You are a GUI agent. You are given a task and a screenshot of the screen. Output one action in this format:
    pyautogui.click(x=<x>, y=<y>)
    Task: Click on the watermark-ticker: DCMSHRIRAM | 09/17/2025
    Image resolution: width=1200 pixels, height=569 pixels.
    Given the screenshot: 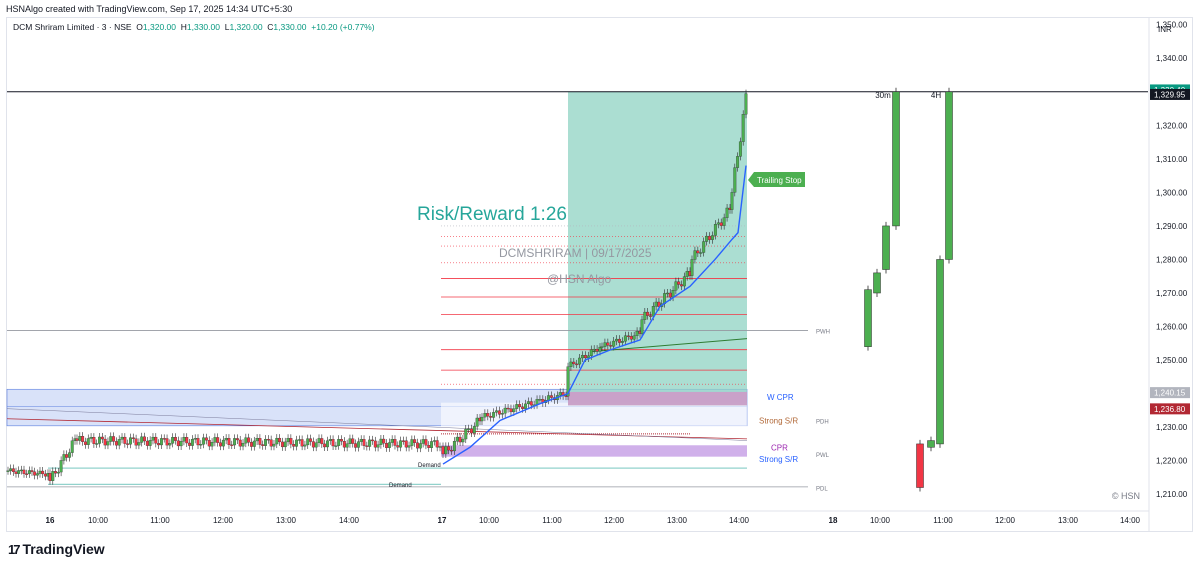 What is the action you would take?
    pyautogui.click(x=575, y=253)
    